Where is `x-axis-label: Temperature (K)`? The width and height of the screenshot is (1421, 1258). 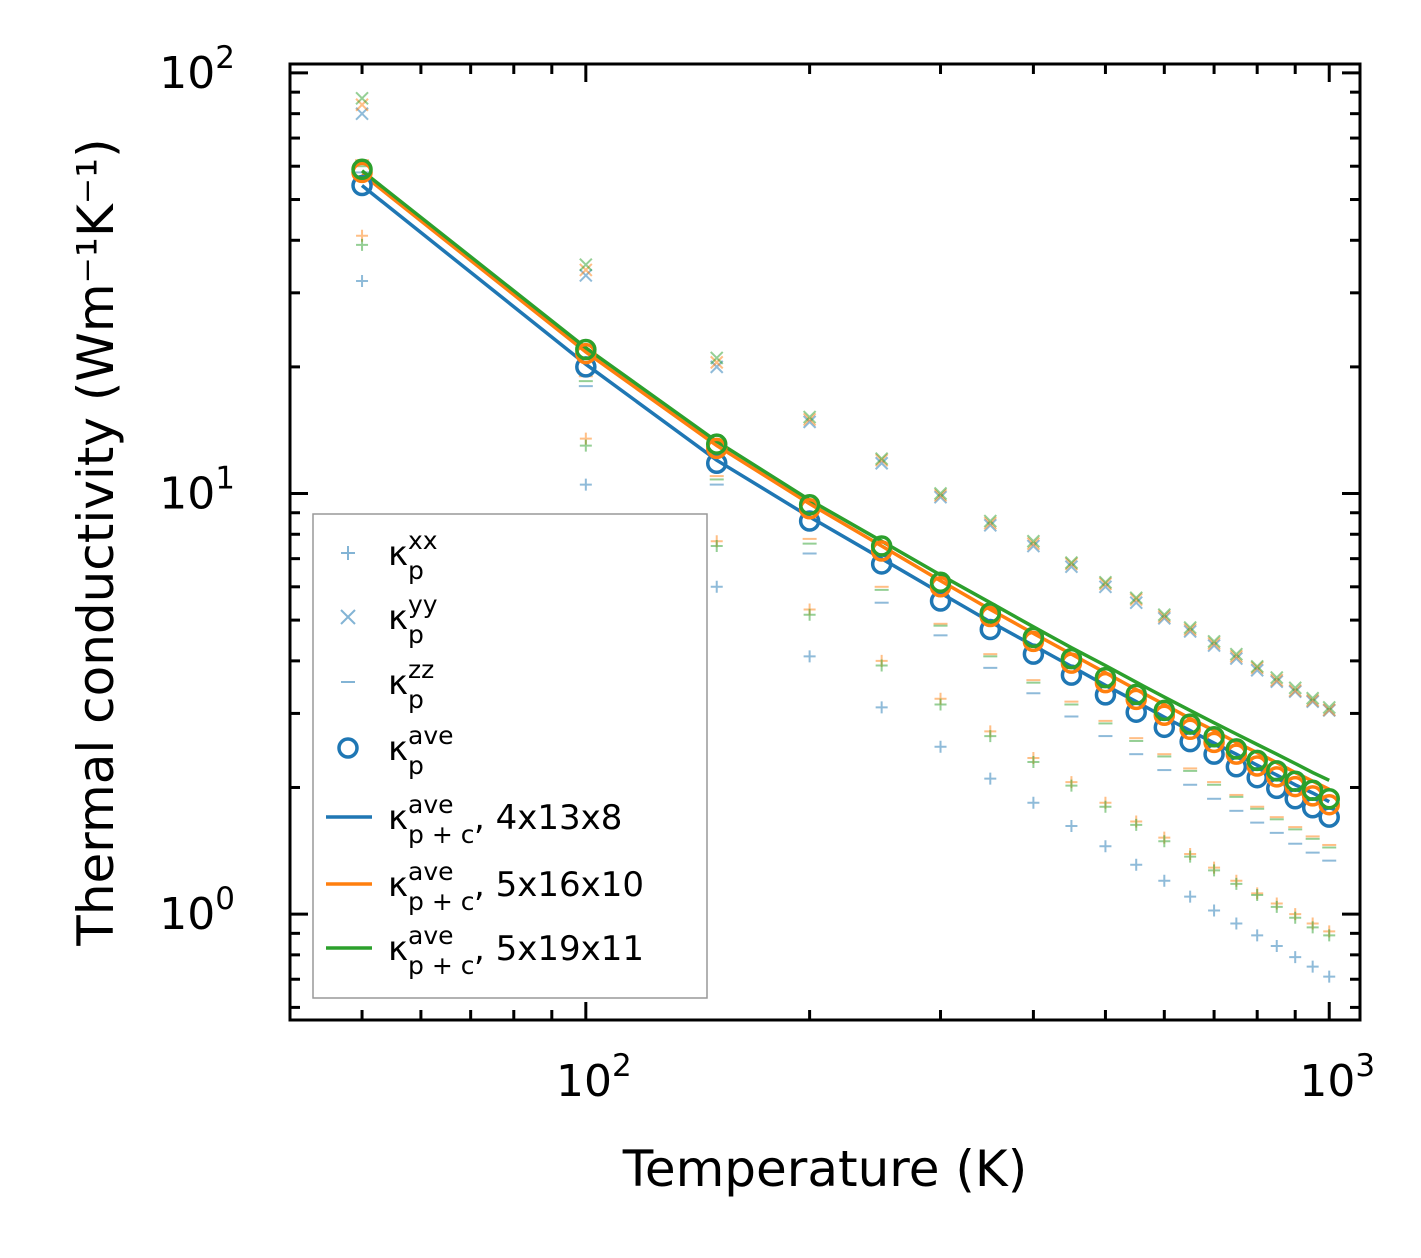
x-axis-label: Temperature (K) is located at coordinates (824, 1169).